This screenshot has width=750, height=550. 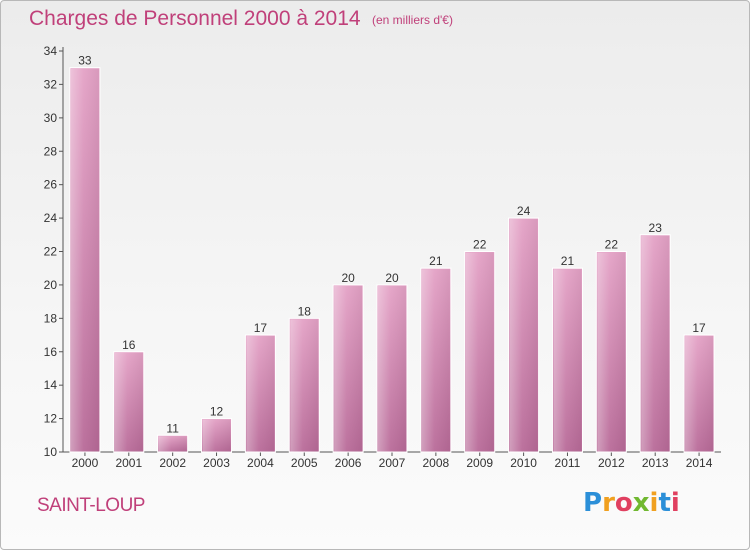 I want to click on value-label-2012: 22, so click(x=612, y=245).